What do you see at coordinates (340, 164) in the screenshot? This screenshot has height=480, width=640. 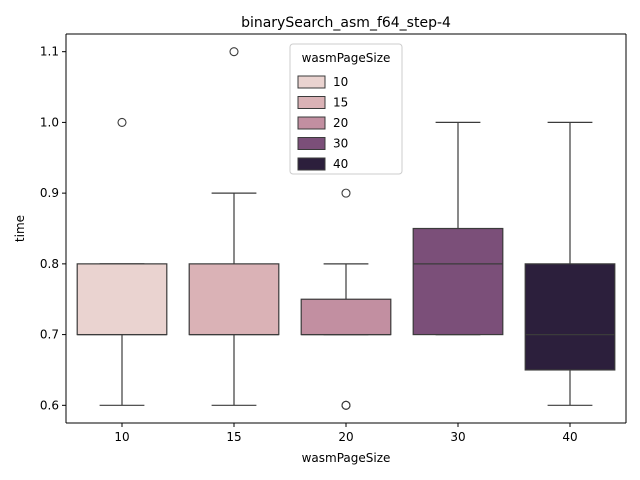 I see `legend-entry-label: 40` at bounding box center [340, 164].